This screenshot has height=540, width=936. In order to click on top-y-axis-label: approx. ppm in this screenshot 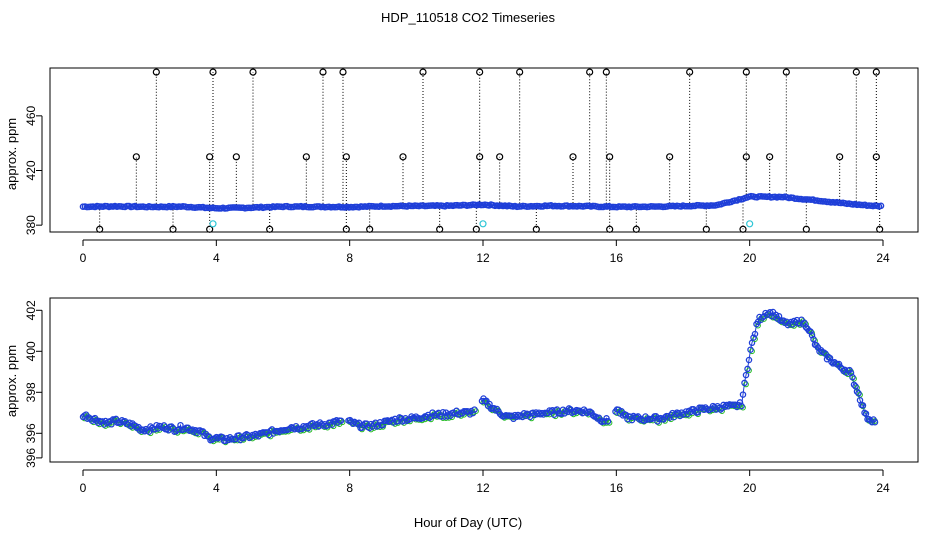, I will do `click(11, 154)`.